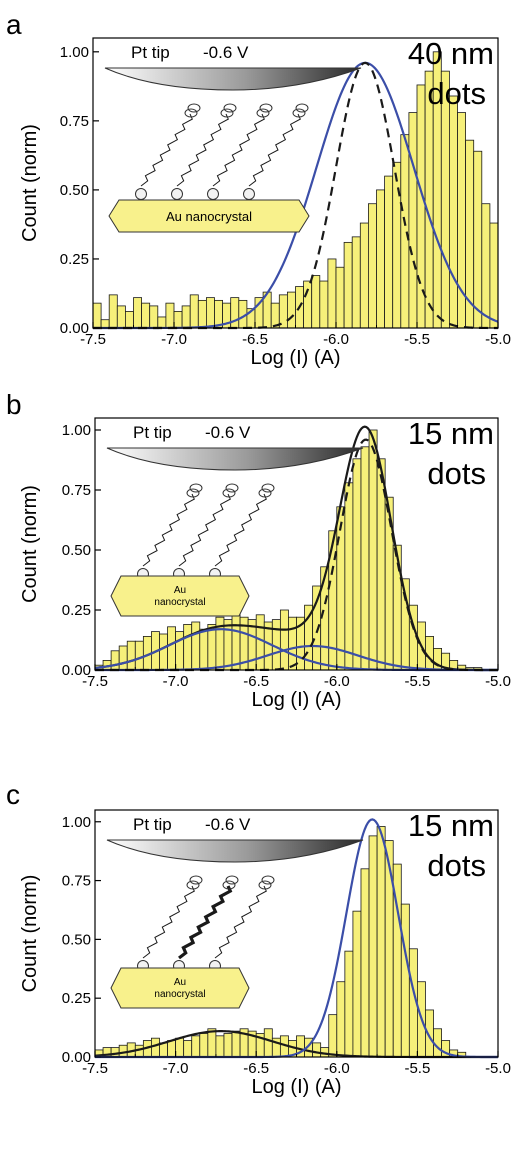  What do you see at coordinates (14, 404) in the screenshot?
I see `panel-letter: b` at bounding box center [14, 404].